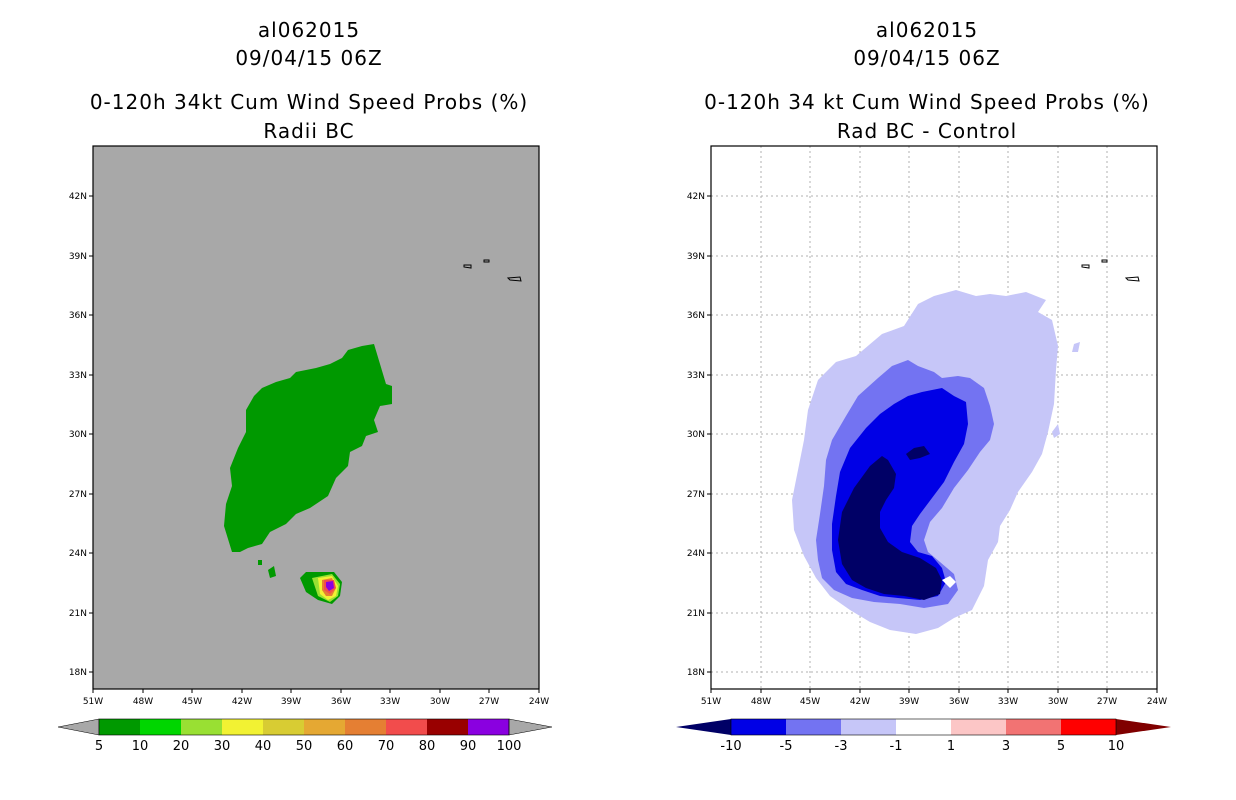  Describe the element at coordinates (841, 746) in the screenshot. I see `colorbar-label: -3` at that location.